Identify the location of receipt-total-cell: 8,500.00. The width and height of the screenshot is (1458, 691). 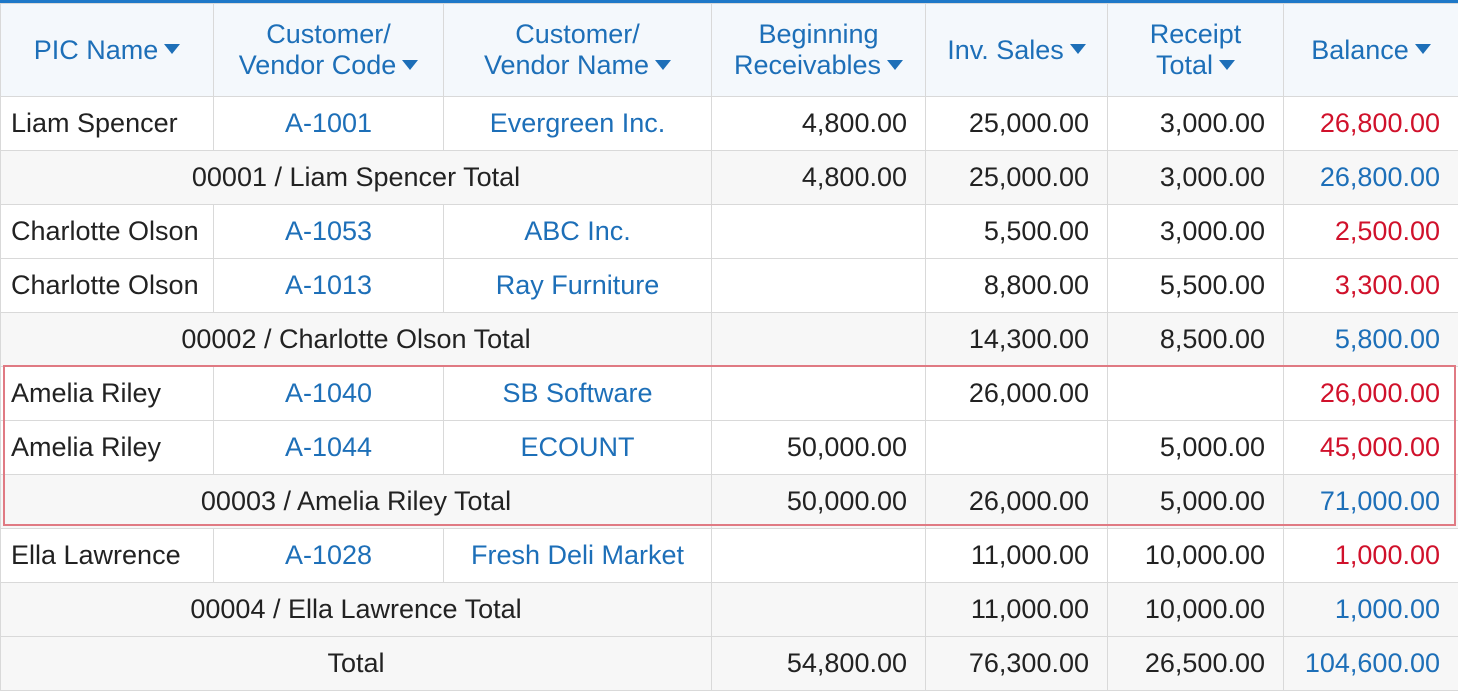
(1196, 340).